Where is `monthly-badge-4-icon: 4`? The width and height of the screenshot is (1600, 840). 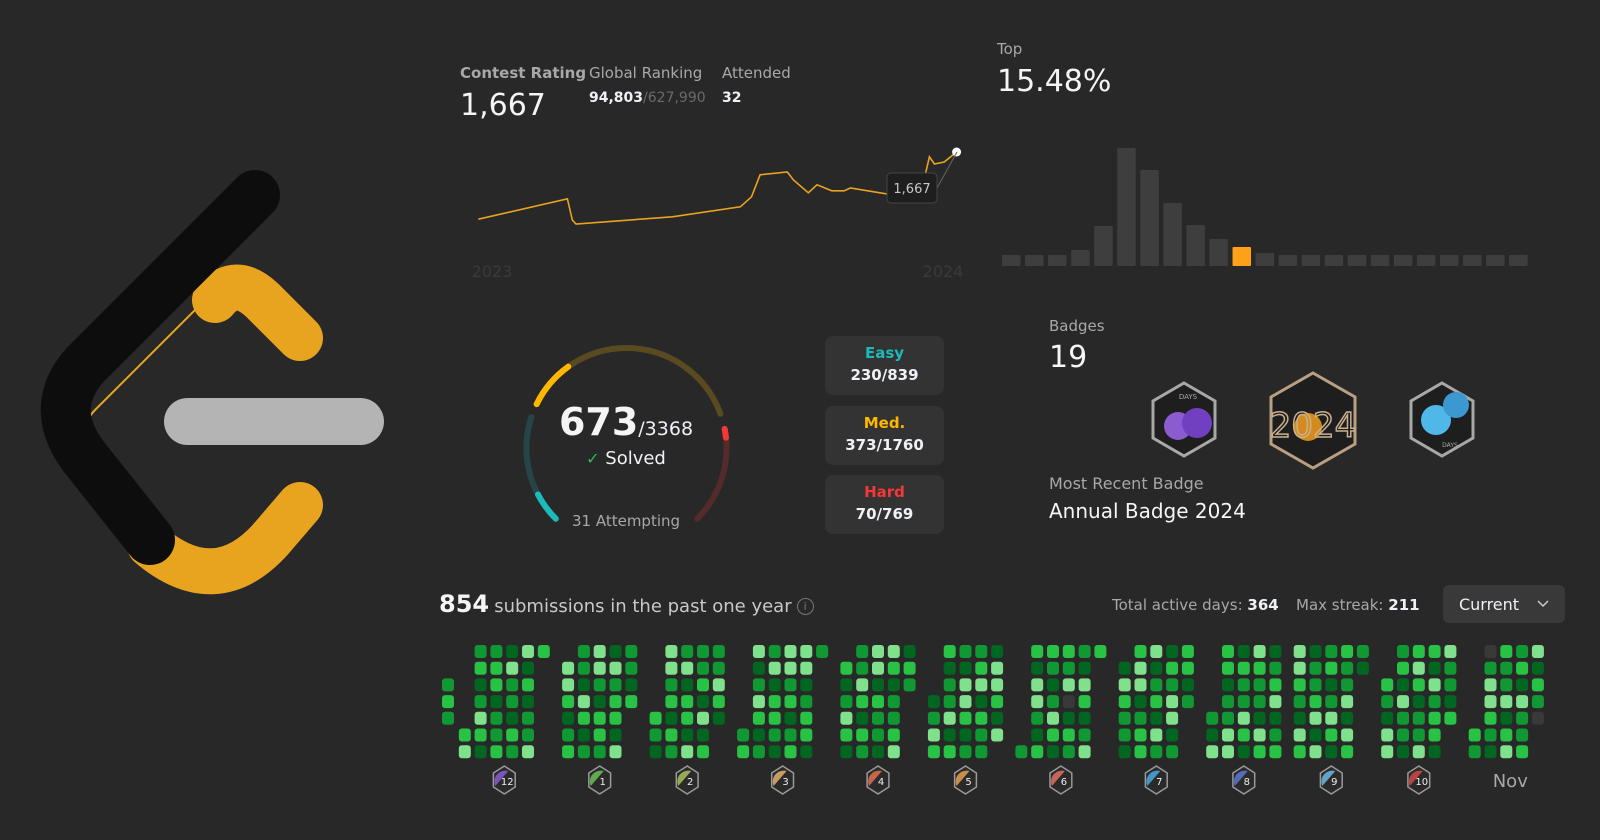
monthly-badge-4-icon: 4 is located at coordinates (878, 780).